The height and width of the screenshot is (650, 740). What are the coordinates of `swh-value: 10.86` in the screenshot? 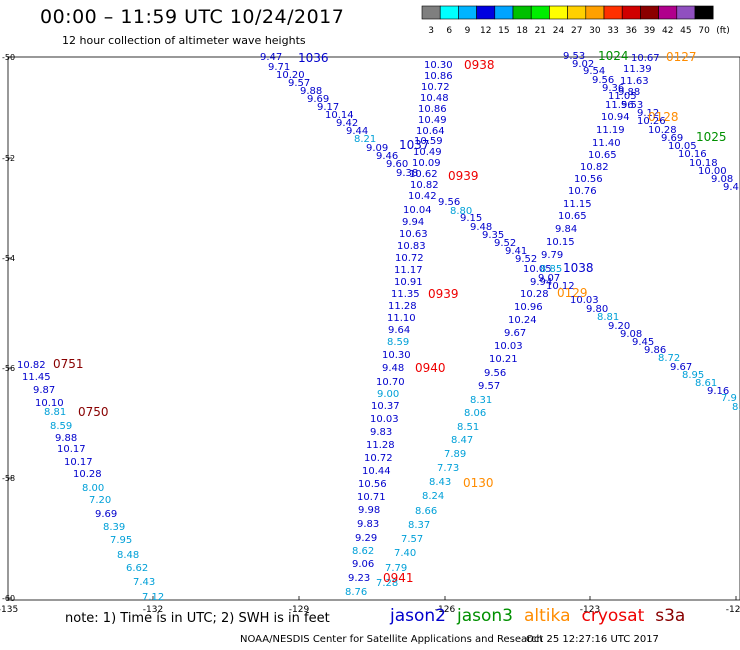 It's located at (432, 109).